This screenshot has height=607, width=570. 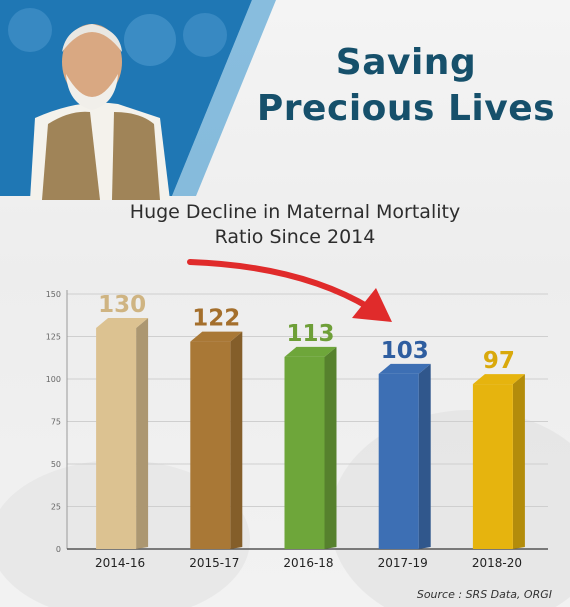 What do you see at coordinates (53, 379) in the screenshot?
I see `y-tick-label: 100` at bounding box center [53, 379].